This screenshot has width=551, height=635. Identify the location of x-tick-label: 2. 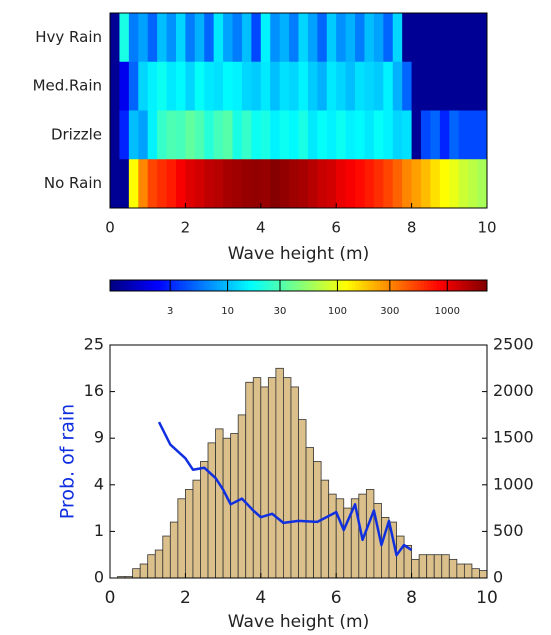
(186, 228).